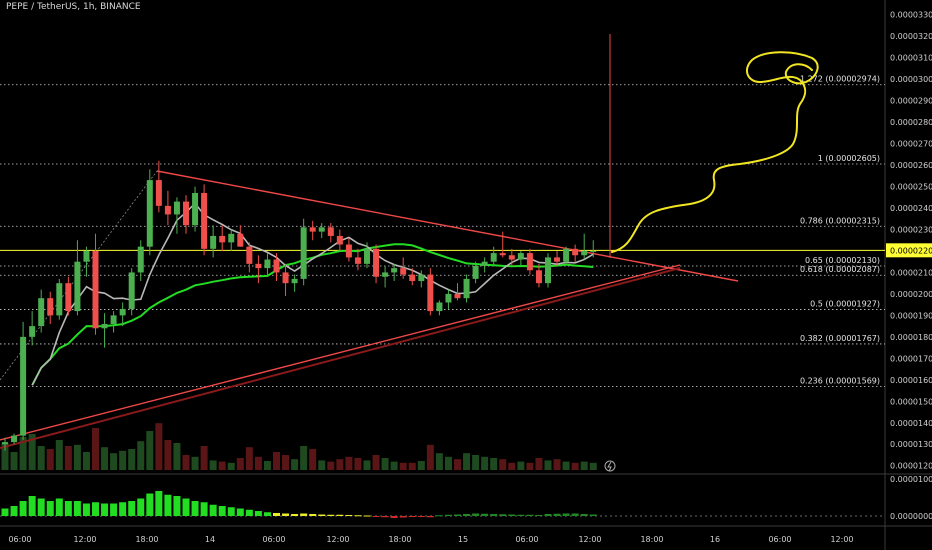  Describe the element at coordinates (299, 504) in the screenshot. I see `oscillator-histogram` at that location.